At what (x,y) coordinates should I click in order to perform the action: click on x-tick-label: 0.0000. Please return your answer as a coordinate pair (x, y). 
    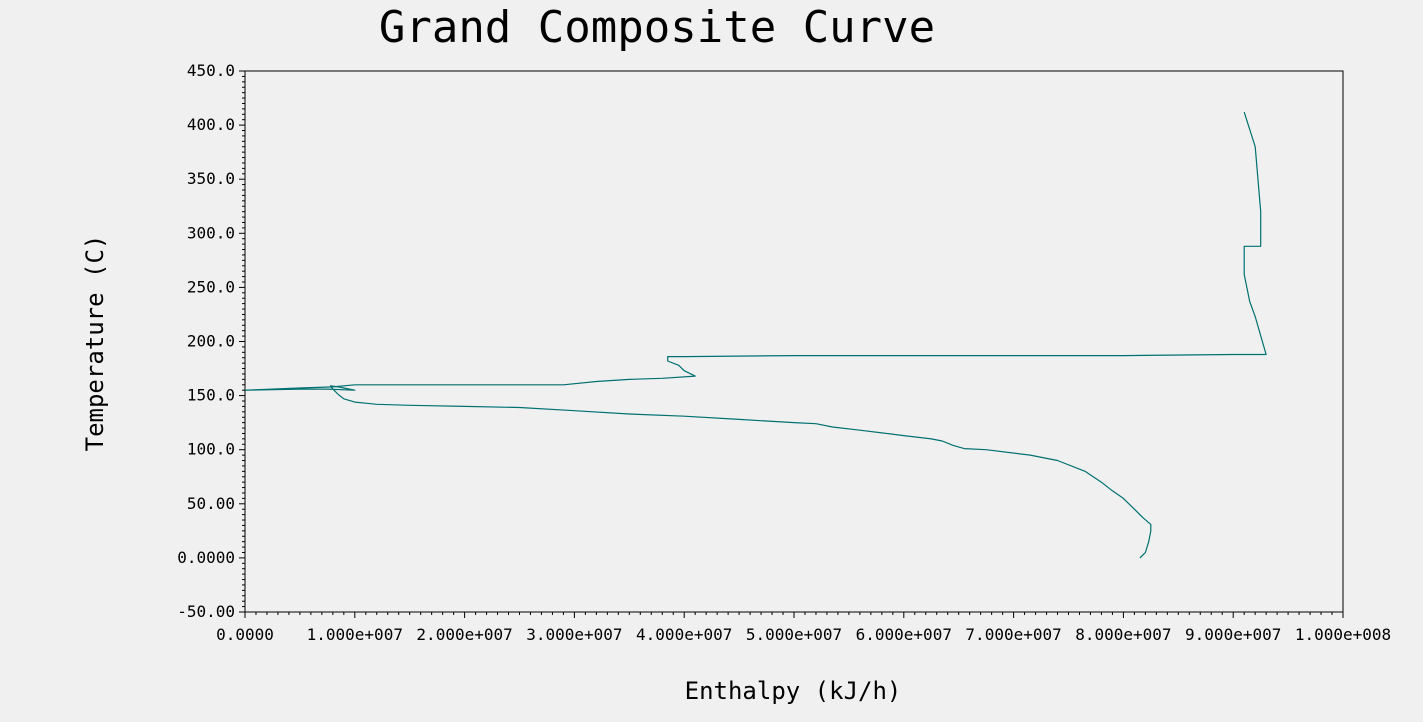
    Looking at the image, I should click on (245, 634).